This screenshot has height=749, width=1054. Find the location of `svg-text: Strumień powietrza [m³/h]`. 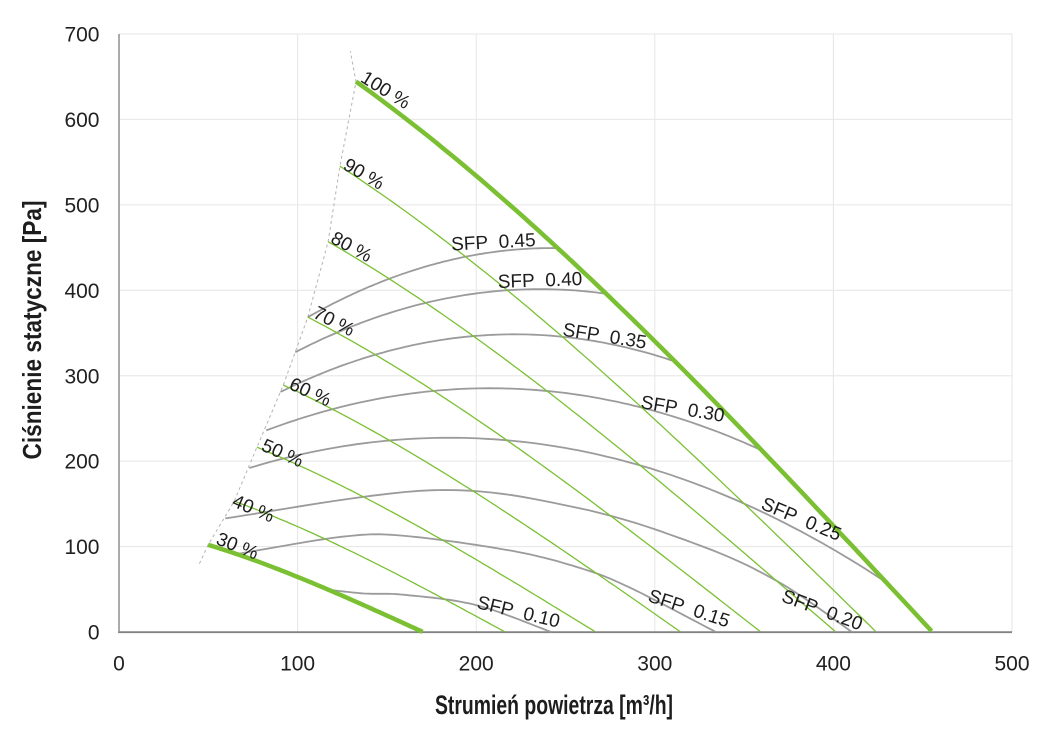

svg-text: Strumień powietrza [m³/h] is located at coordinates (554, 705).